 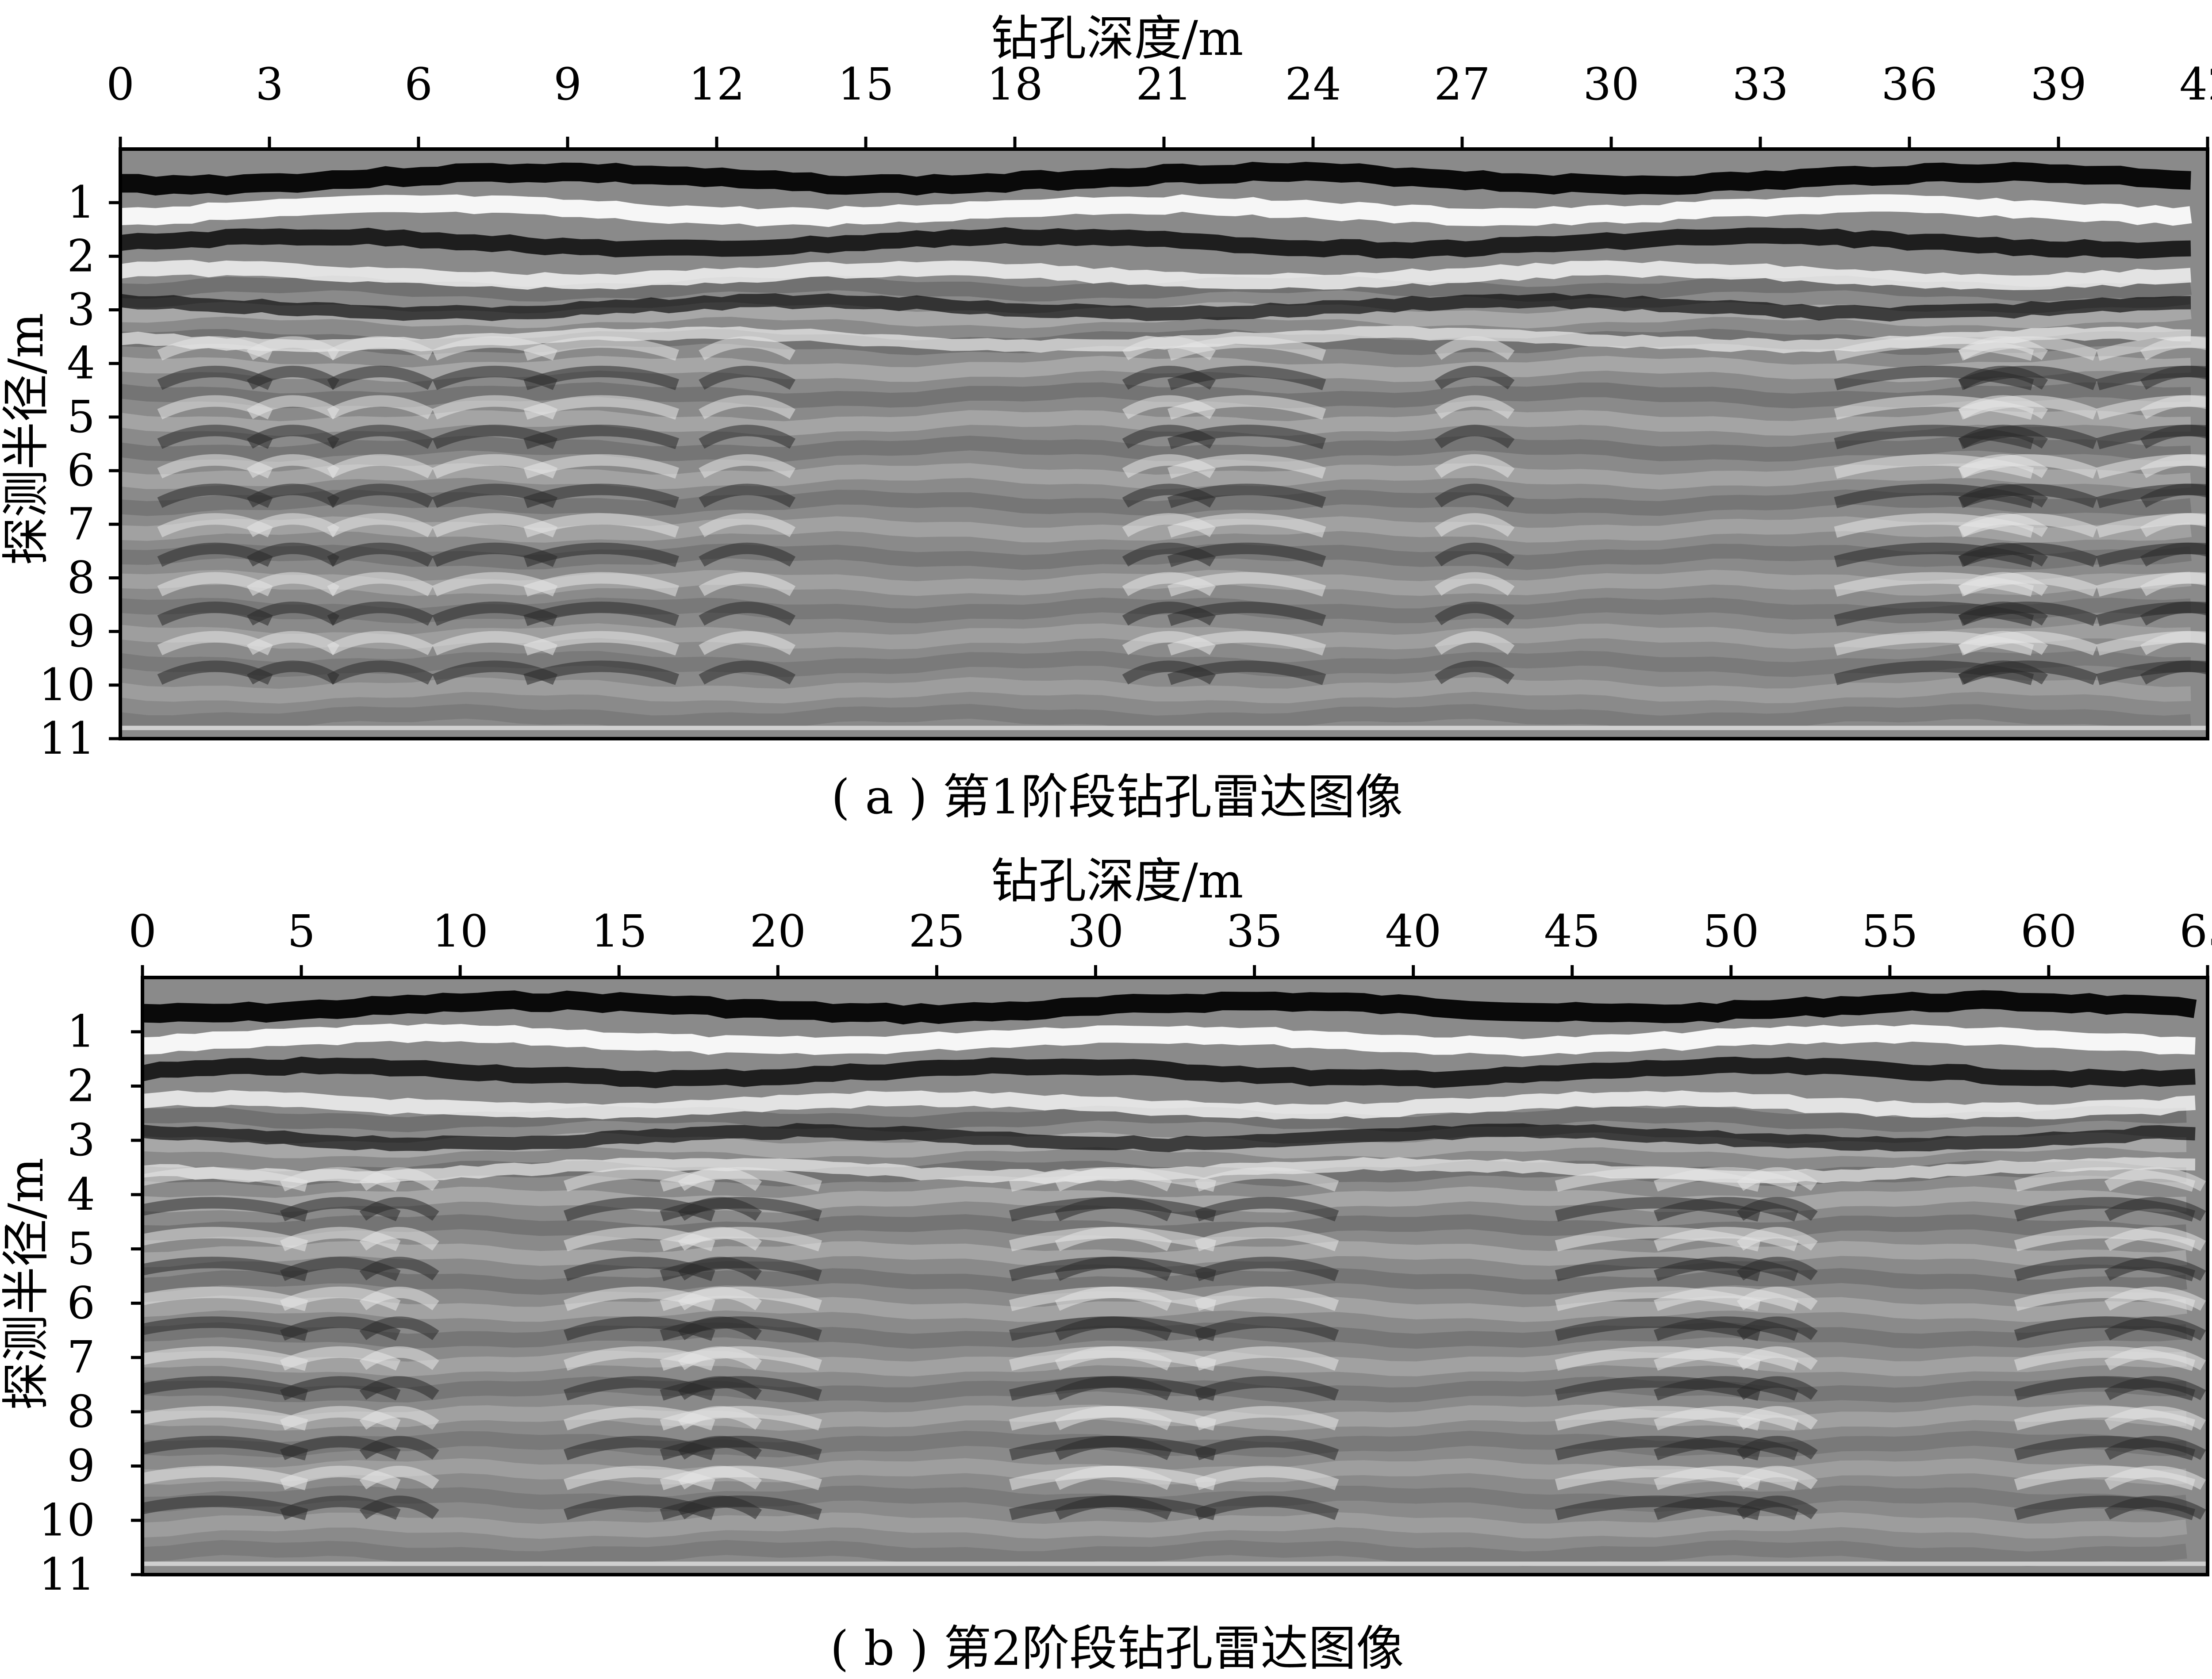 What do you see at coordinates (1015, 84) in the screenshot?
I see `x-tick-label: 18` at bounding box center [1015, 84].